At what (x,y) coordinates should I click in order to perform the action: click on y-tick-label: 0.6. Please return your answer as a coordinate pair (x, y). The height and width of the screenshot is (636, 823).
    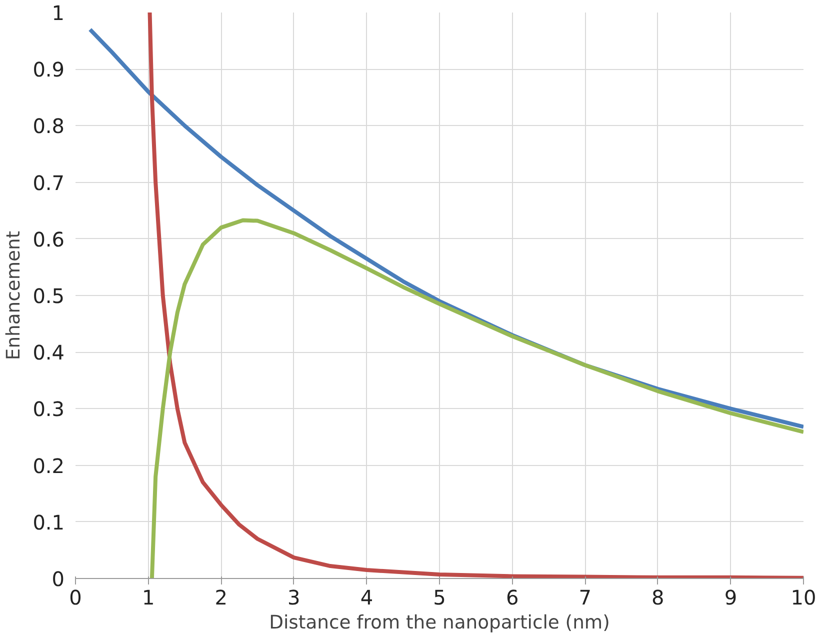
    Looking at the image, I should click on (48, 239).